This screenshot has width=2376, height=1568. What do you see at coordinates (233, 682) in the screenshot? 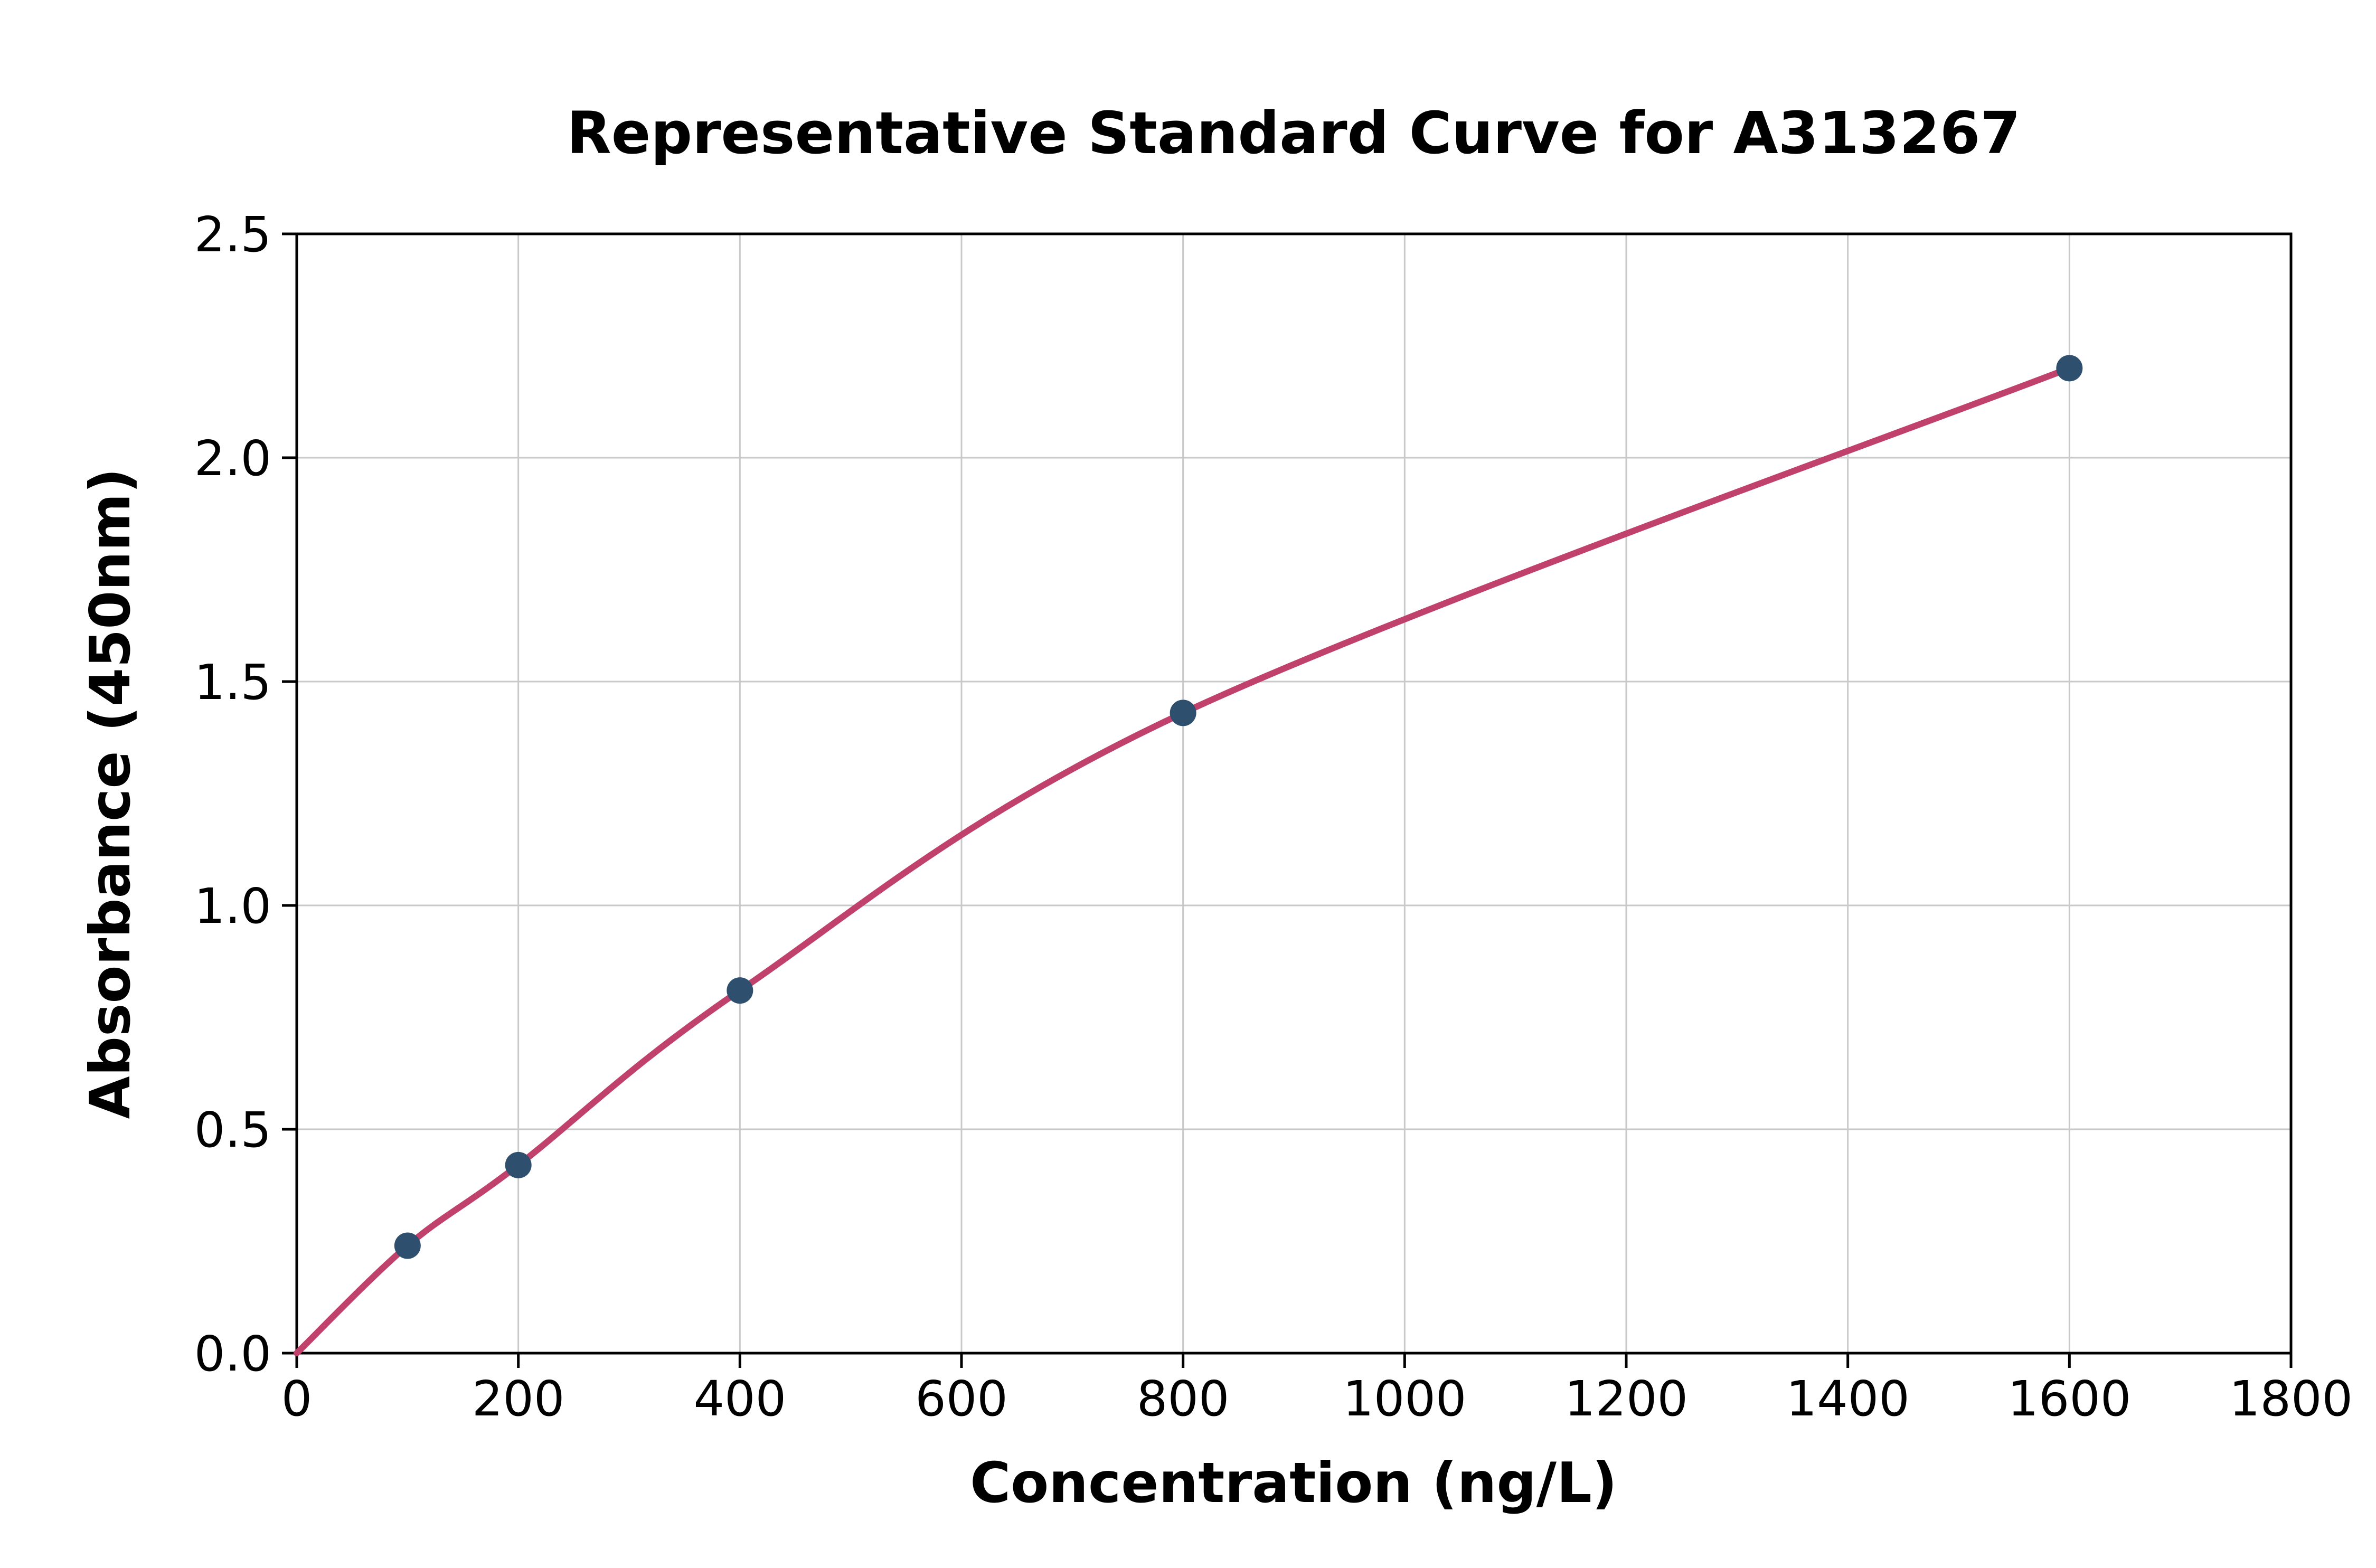
I see `y-tick-label: 1.5` at bounding box center [233, 682].